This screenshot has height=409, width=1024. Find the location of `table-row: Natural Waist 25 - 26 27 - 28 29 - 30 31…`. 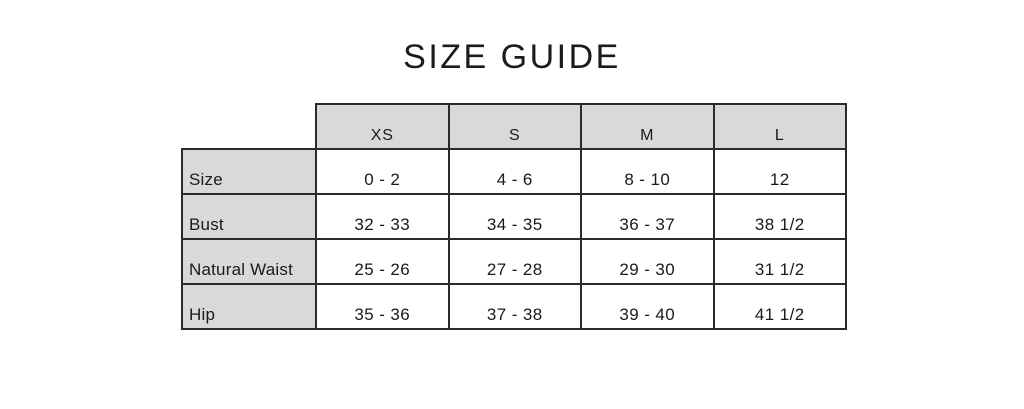

table-row: Natural Waist 25 - 26 27 - 28 29 - 30 31… is located at coordinates (514, 261).